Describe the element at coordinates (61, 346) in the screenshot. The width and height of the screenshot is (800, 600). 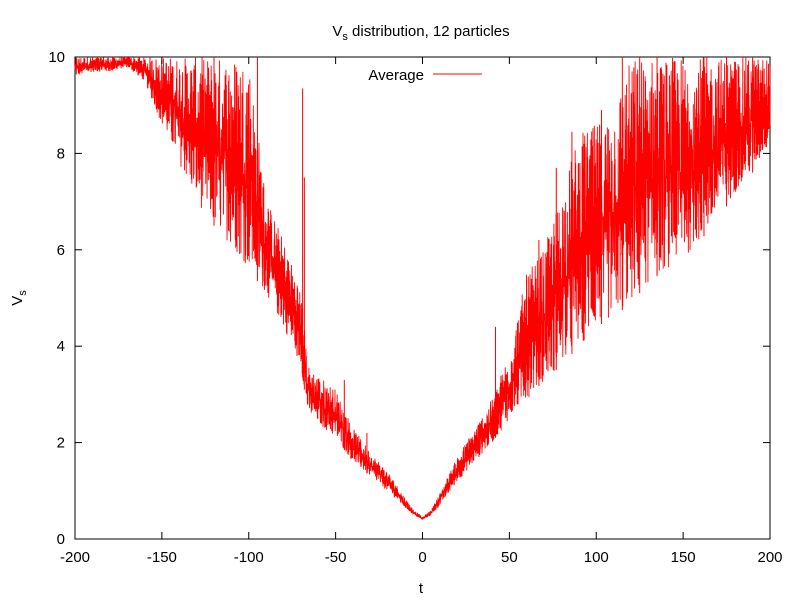
I see `y-tick-label: 4` at that location.